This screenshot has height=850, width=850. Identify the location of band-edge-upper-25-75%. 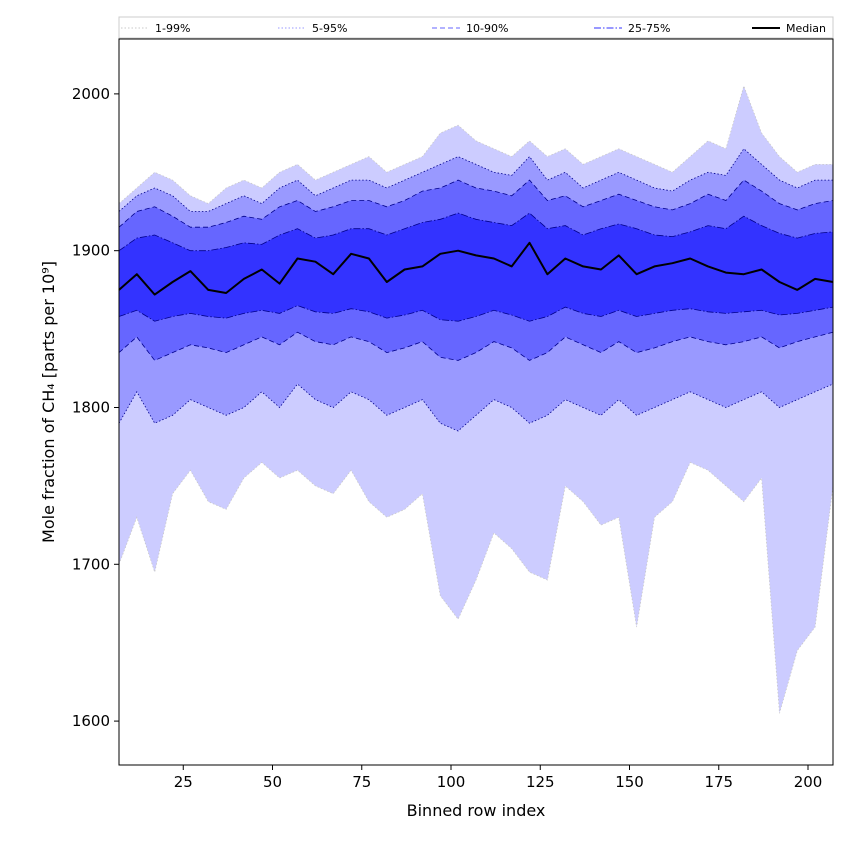
(476, 232).